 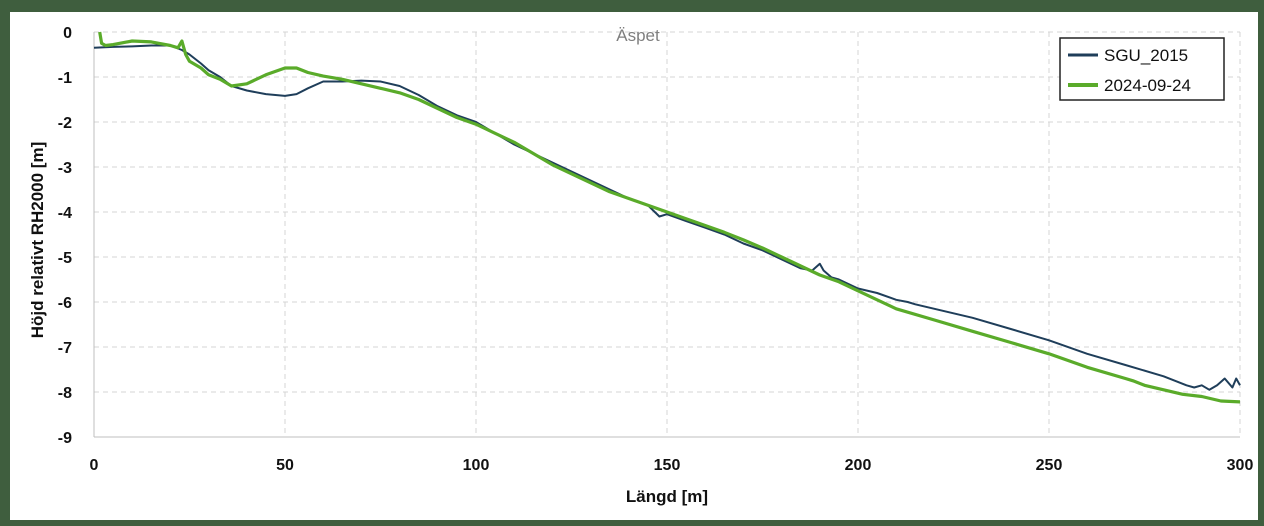 What do you see at coordinates (65, 213) in the screenshot?
I see `y-tick-label: -4` at bounding box center [65, 213].